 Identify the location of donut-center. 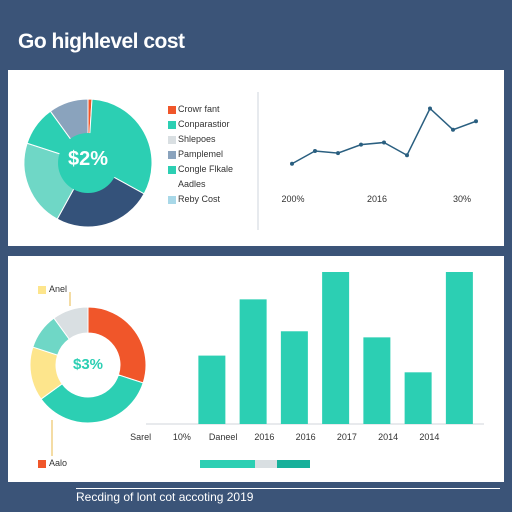
(88, 163).